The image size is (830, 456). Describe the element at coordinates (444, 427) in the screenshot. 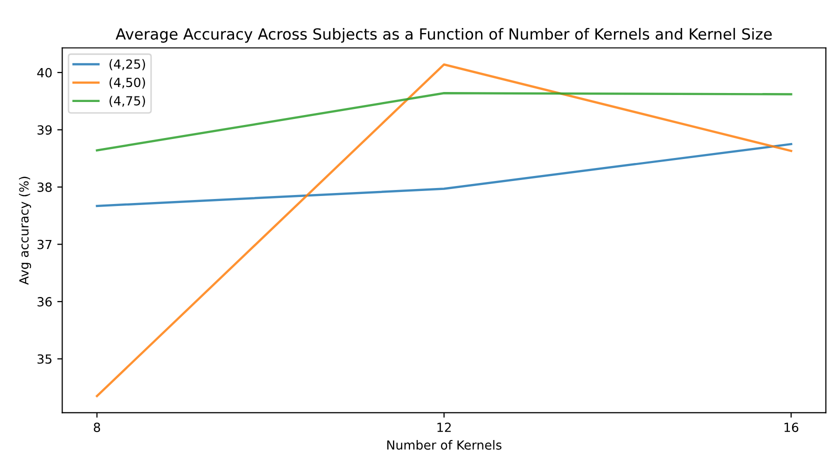

I see `x-tick-label: 12` at that location.